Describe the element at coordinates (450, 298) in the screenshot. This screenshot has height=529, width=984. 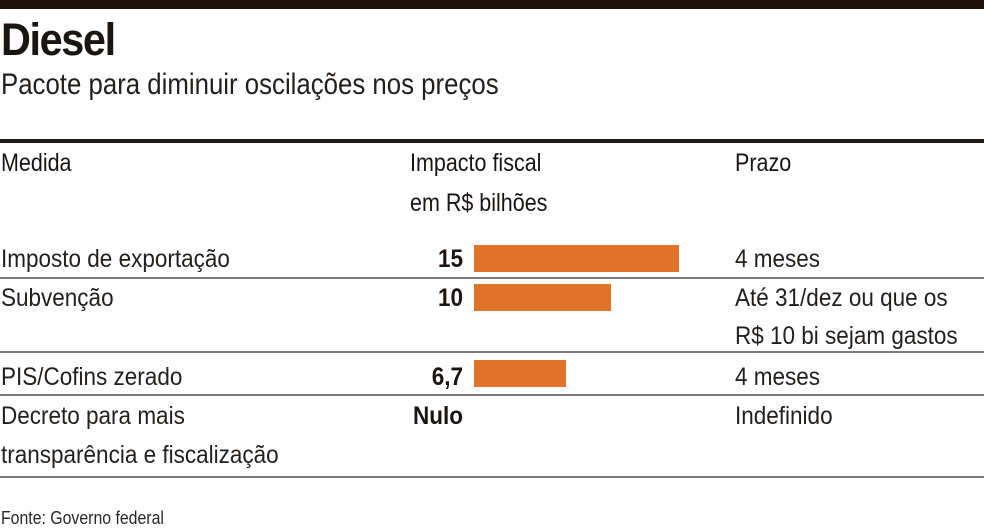
I see `row-2-impacto-label: 10` at that location.